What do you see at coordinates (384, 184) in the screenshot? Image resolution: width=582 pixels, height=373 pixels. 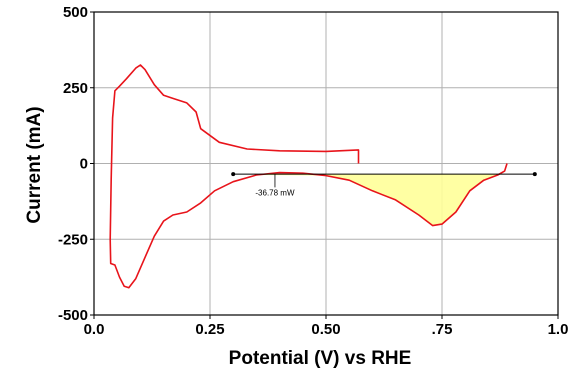 I see `annotation-layer: -36.78 mW` at bounding box center [384, 184].